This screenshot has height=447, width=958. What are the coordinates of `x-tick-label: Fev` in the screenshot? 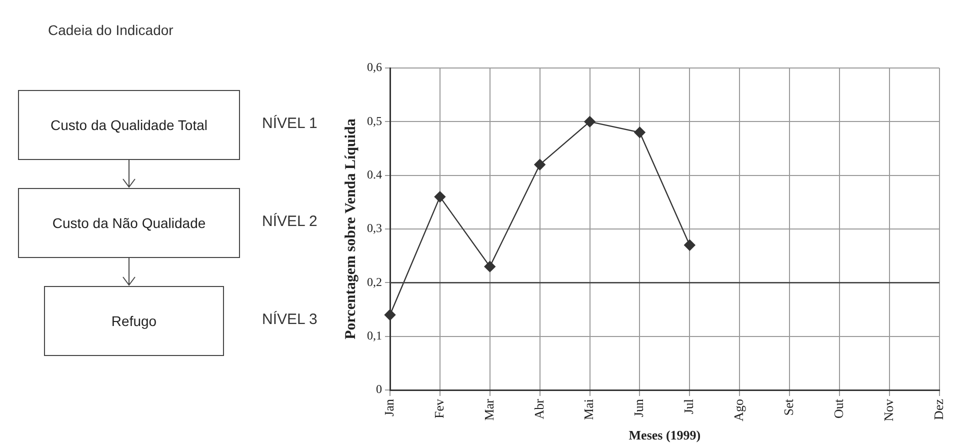 It's located at (438, 408).